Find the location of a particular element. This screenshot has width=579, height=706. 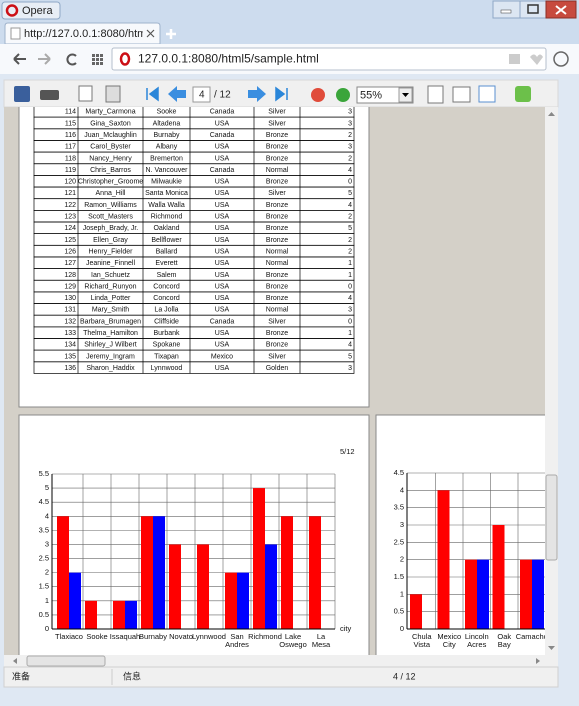

fit-width-button is located at coordinates (461, 94).